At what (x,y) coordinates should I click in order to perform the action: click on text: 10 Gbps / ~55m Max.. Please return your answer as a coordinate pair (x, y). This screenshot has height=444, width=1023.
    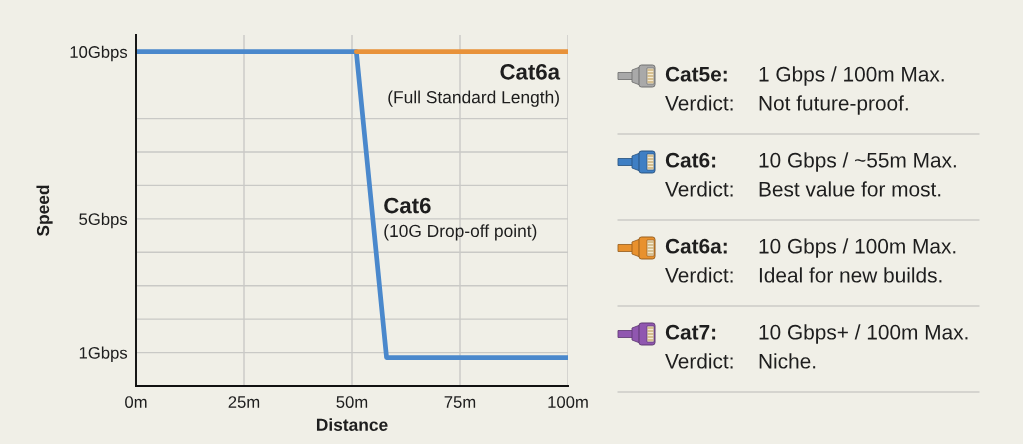
    Looking at the image, I should click on (857, 162).